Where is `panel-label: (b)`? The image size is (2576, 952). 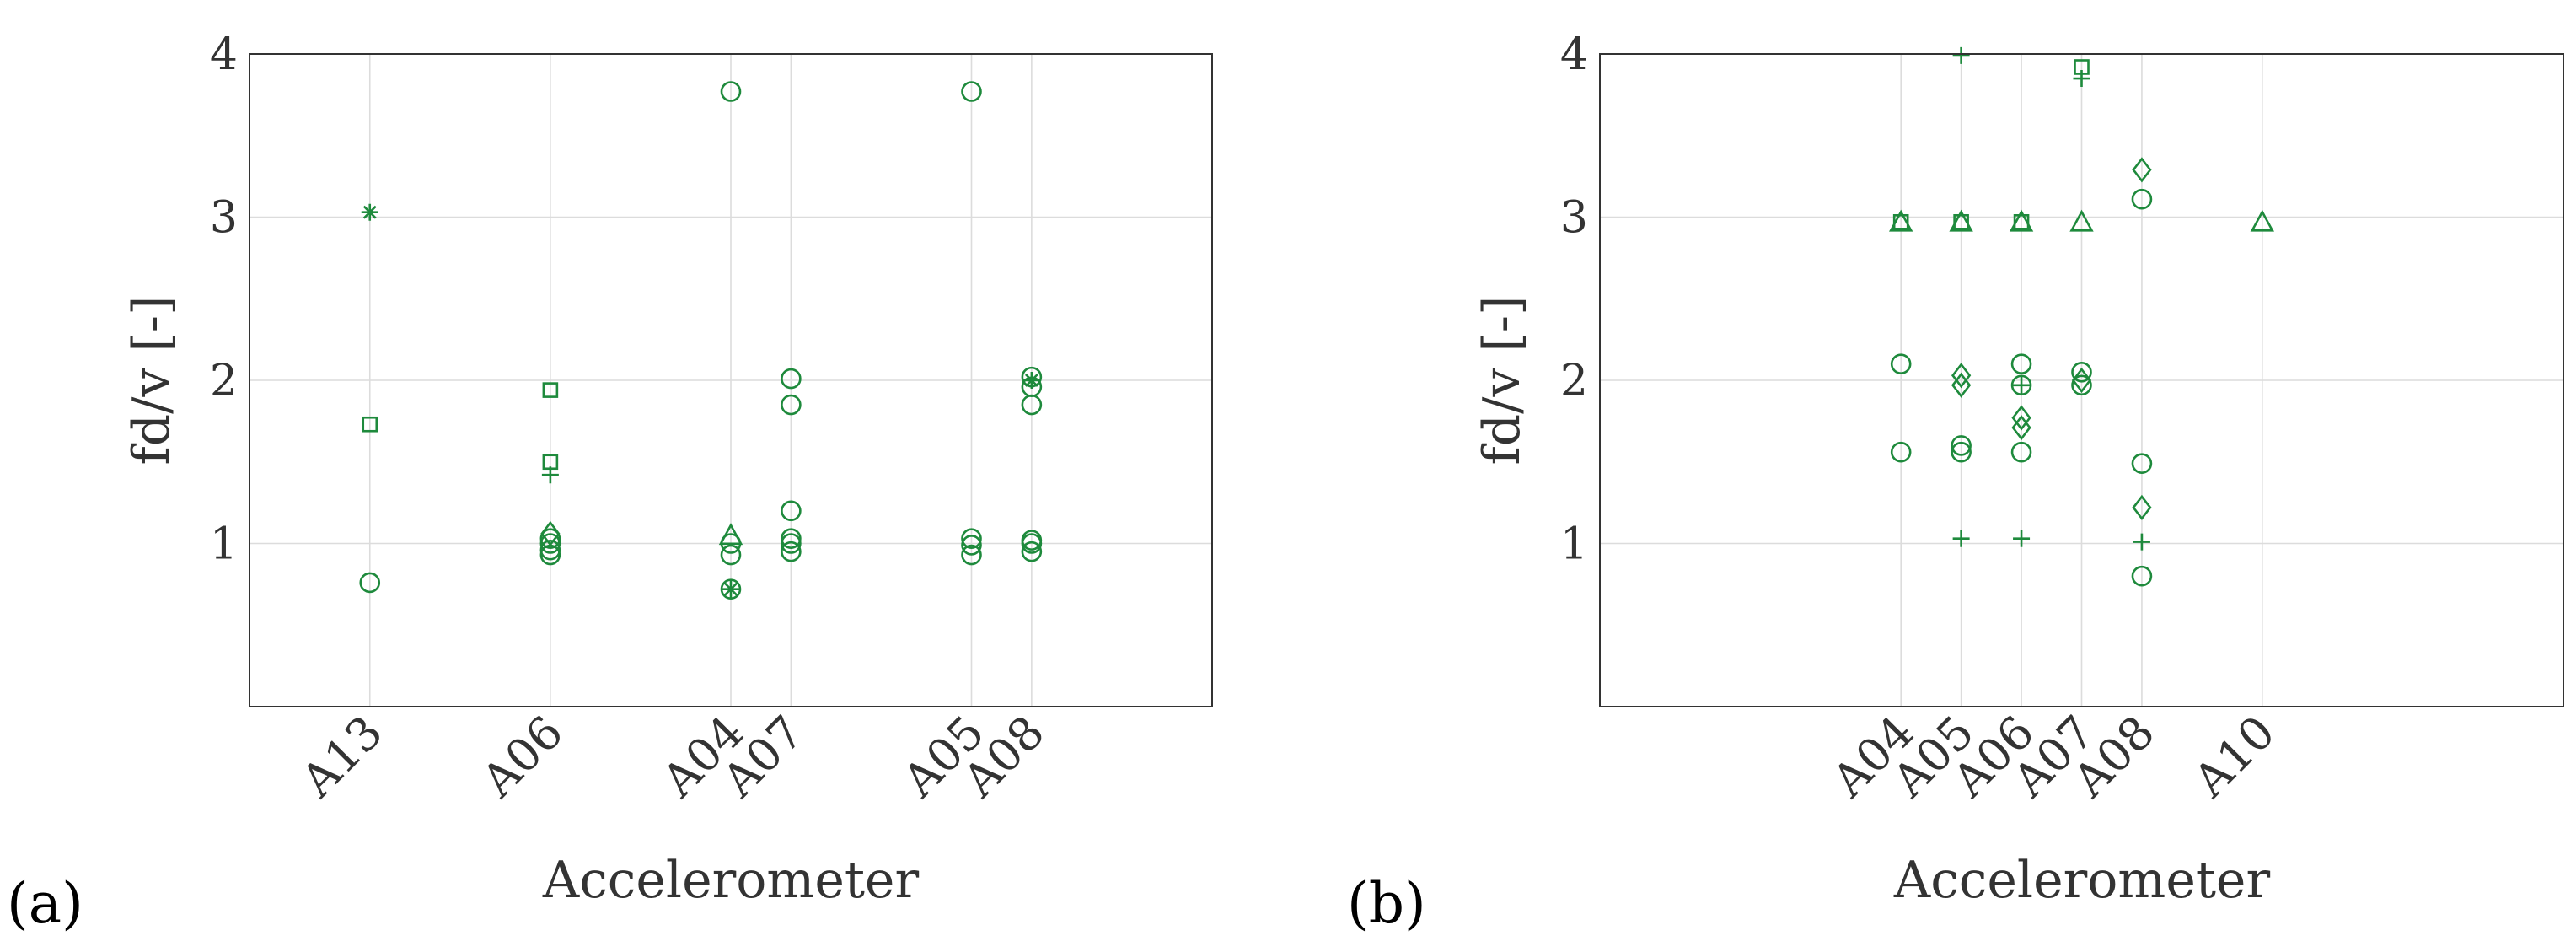 panel-label: (b) is located at coordinates (1386, 904).